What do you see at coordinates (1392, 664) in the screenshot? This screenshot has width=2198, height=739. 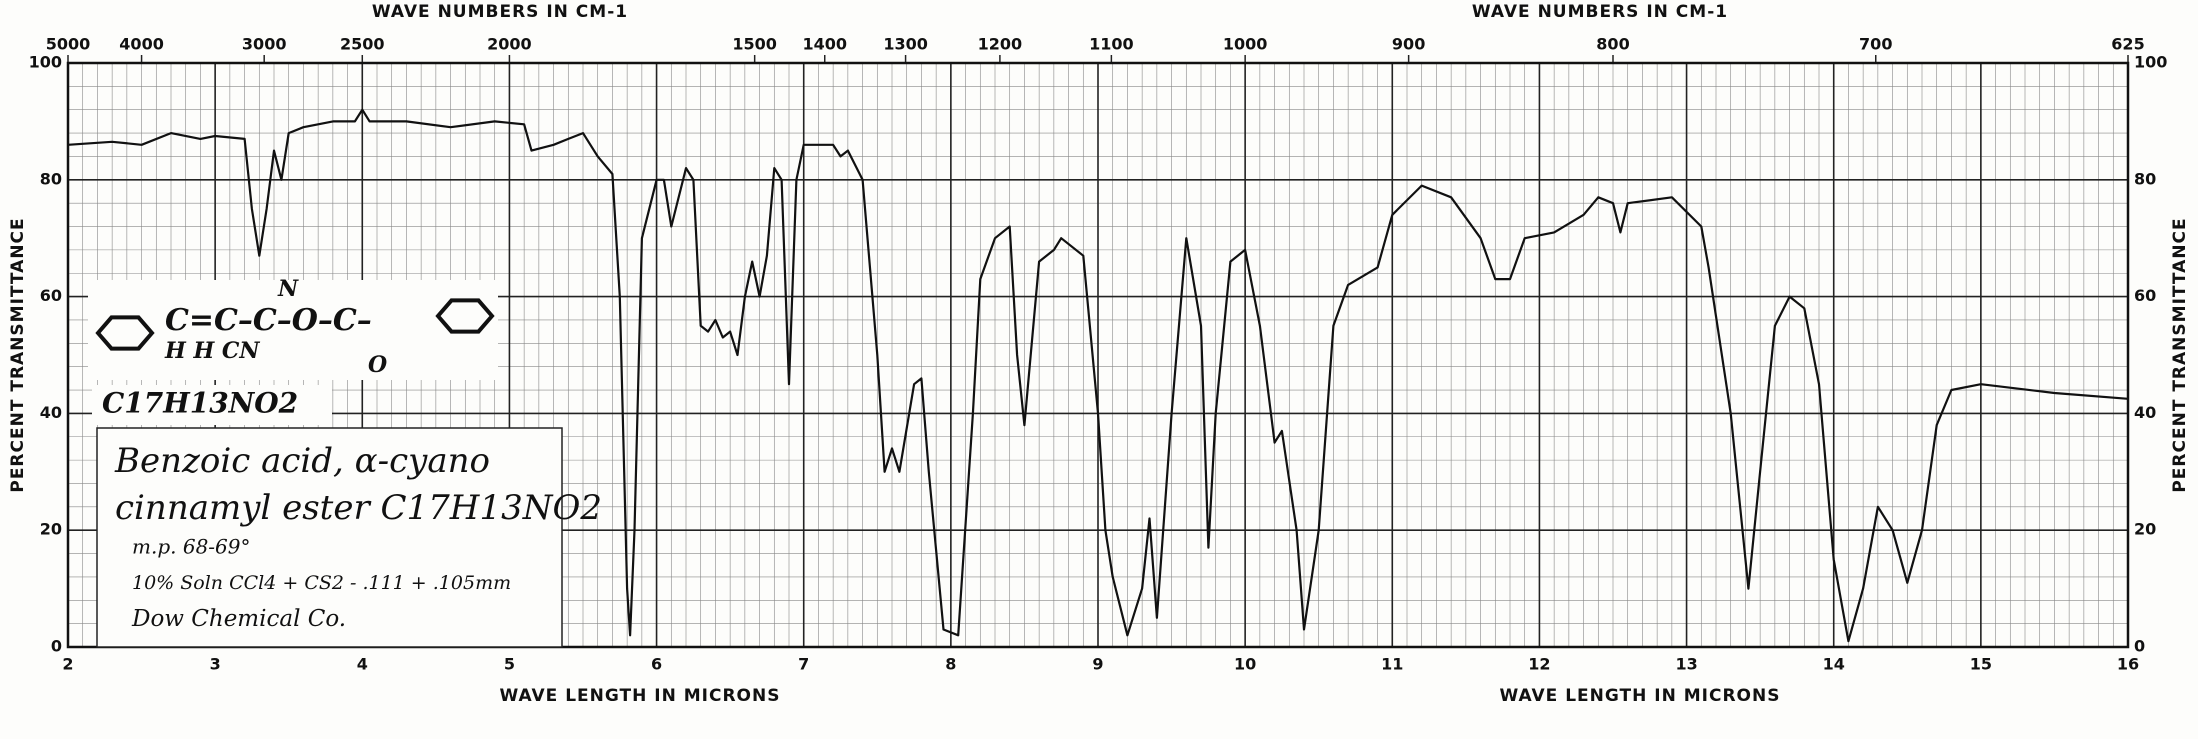 I see `x-tick-label: 11` at bounding box center [1392, 664].